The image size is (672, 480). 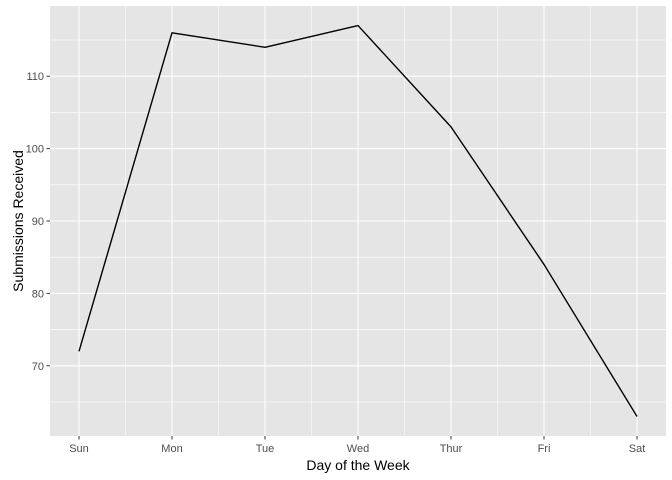 What do you see at coordinates (35, 150) in the screenshot?
I see `y-tick-label: 100` at bounding box center [35, 150].